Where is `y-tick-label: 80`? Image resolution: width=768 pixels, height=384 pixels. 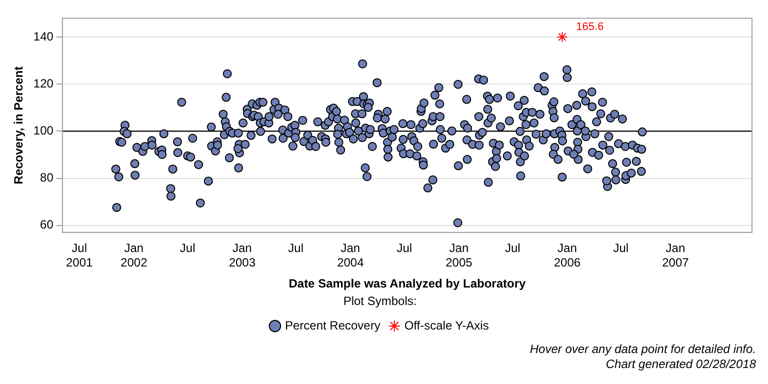
y-tick-label: 80 is located at coordinates (47, 177).